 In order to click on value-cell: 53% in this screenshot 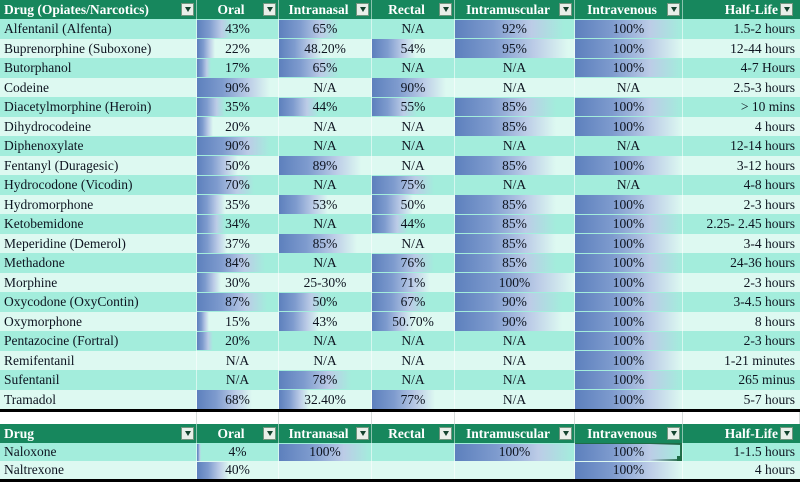, I will do `click(325, 204)`.